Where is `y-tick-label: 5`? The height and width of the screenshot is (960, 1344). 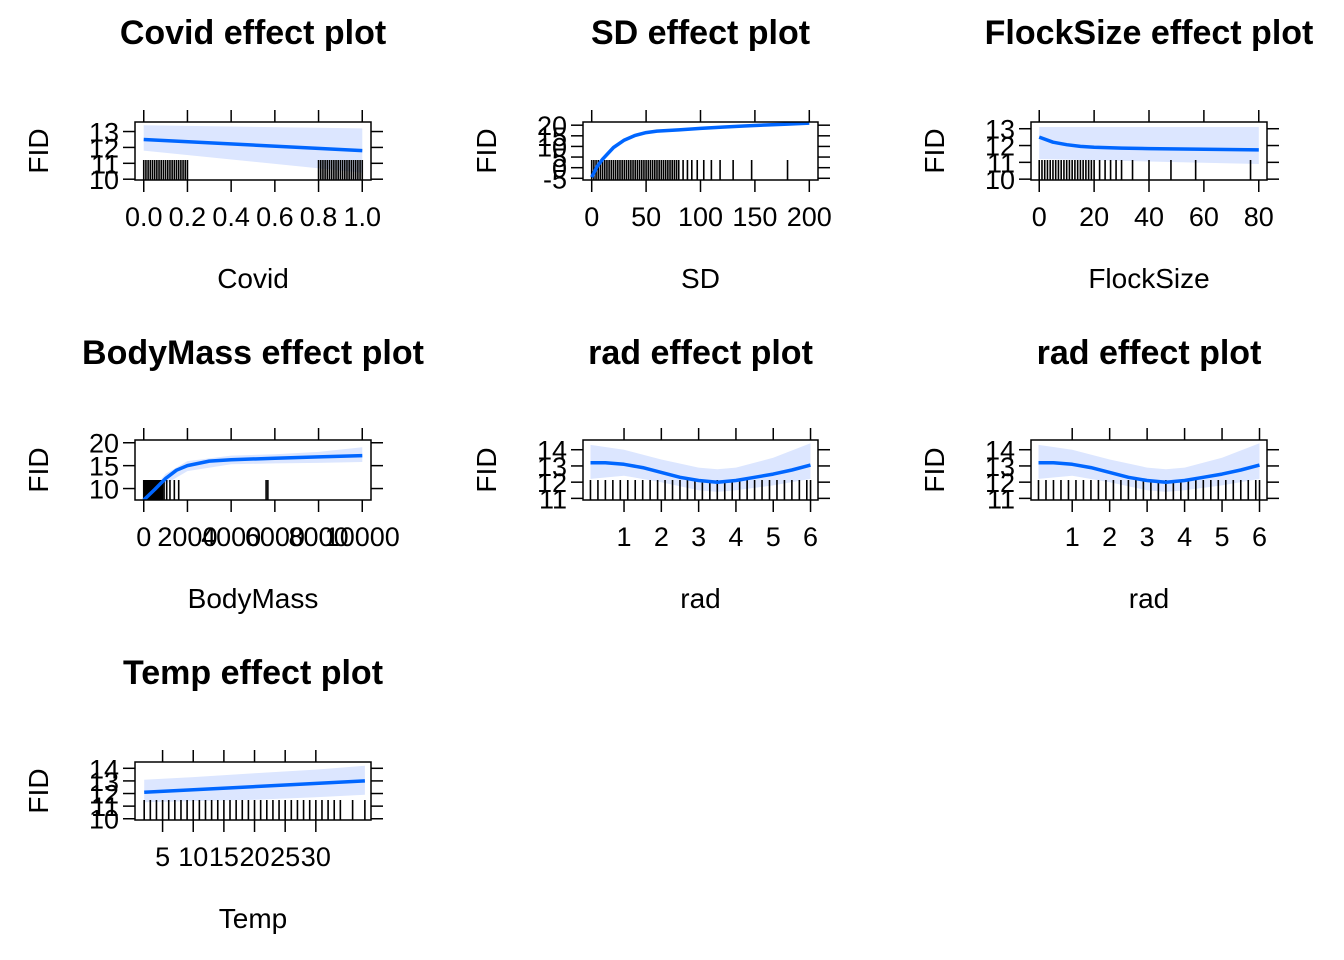
y-tick-label: 5 is located at coordinates (559, 158).